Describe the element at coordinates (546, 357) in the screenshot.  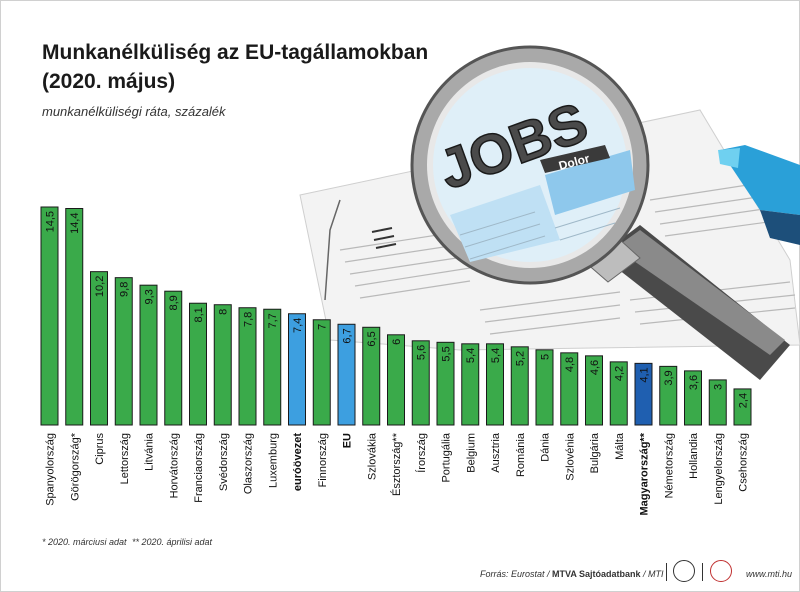
I see `bar-value-label: 5` at that location.